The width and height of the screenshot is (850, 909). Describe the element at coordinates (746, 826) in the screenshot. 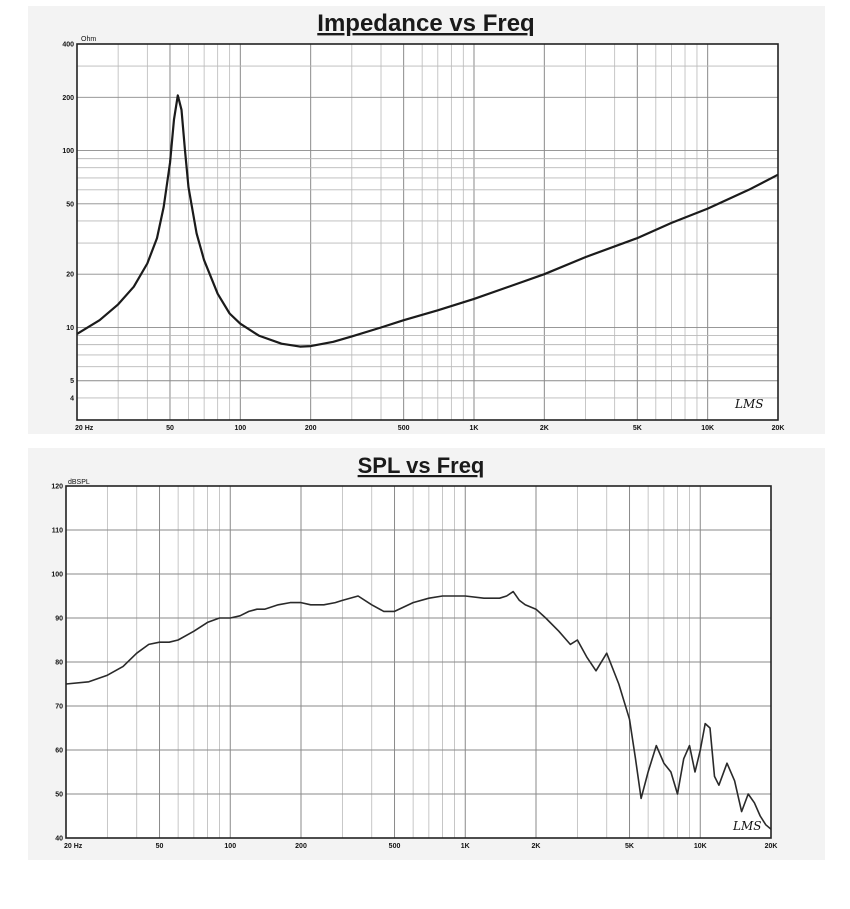

I see `spl-lms-signature: LMS` at that location.